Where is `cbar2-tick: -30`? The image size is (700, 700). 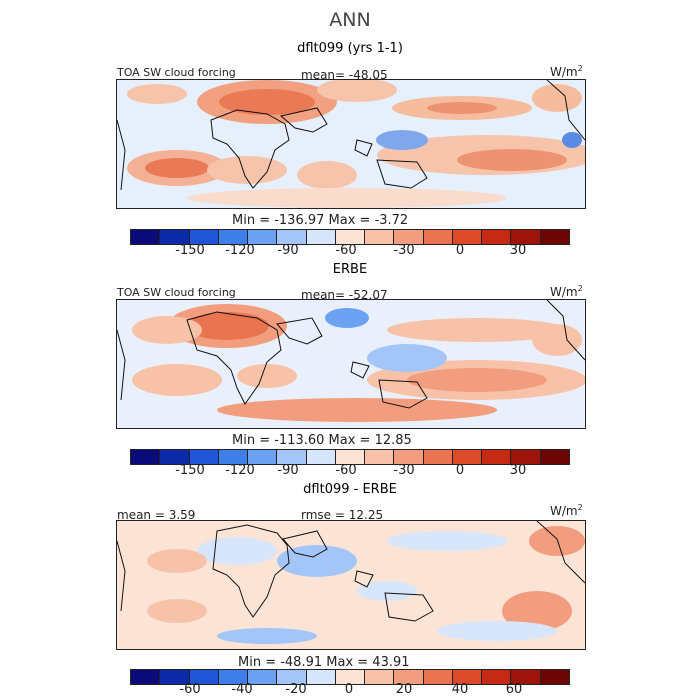 cbar2-tick: -30 is located at coordinates (404, 470).